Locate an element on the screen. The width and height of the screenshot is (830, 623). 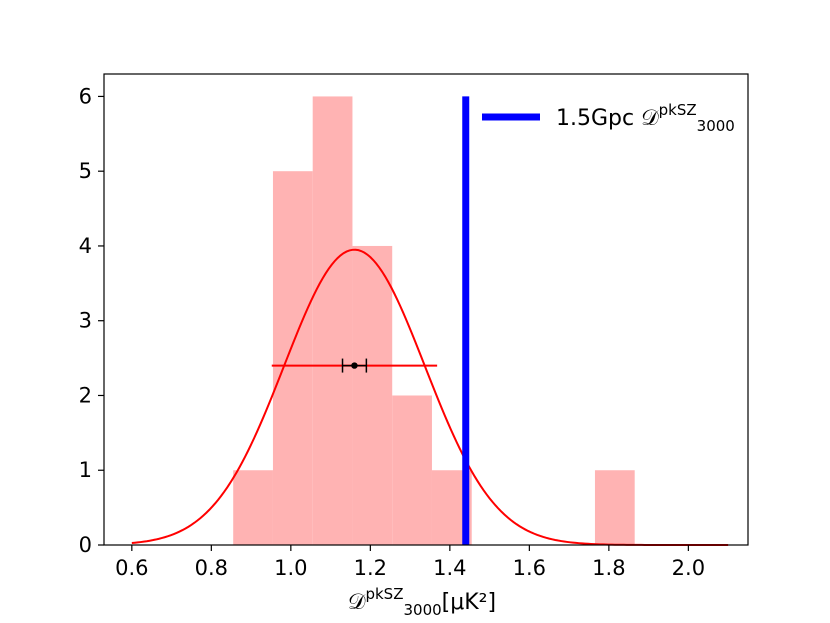
x-tick-label-6: 1.8 is located at coordinates (608, 568).